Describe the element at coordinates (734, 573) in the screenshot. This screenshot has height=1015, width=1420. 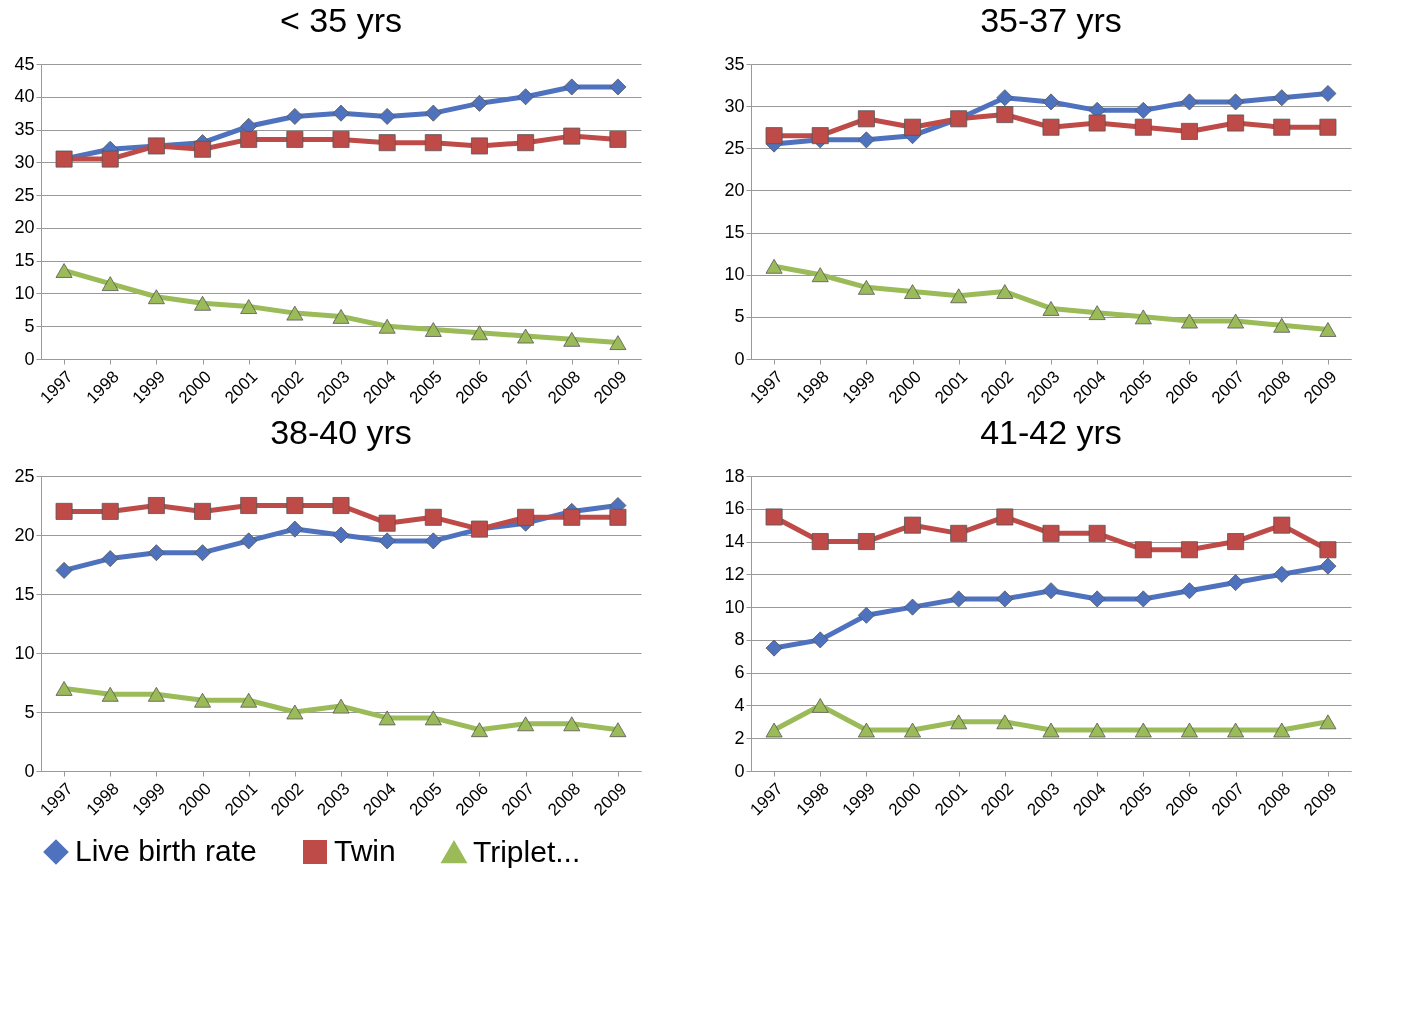
I see `y-tick-label: 12` at that location.